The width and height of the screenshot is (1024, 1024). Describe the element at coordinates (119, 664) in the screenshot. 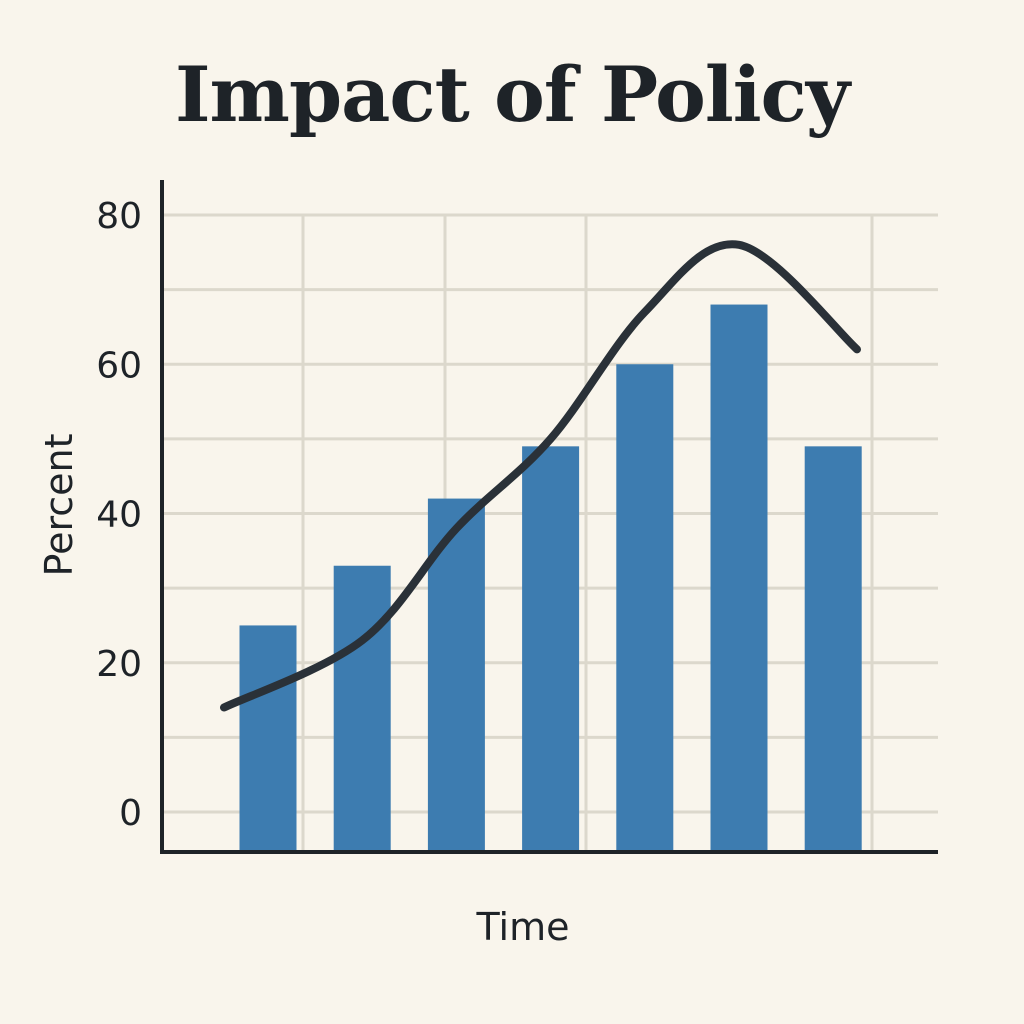

I see `y-tick-label: 20` at that location.